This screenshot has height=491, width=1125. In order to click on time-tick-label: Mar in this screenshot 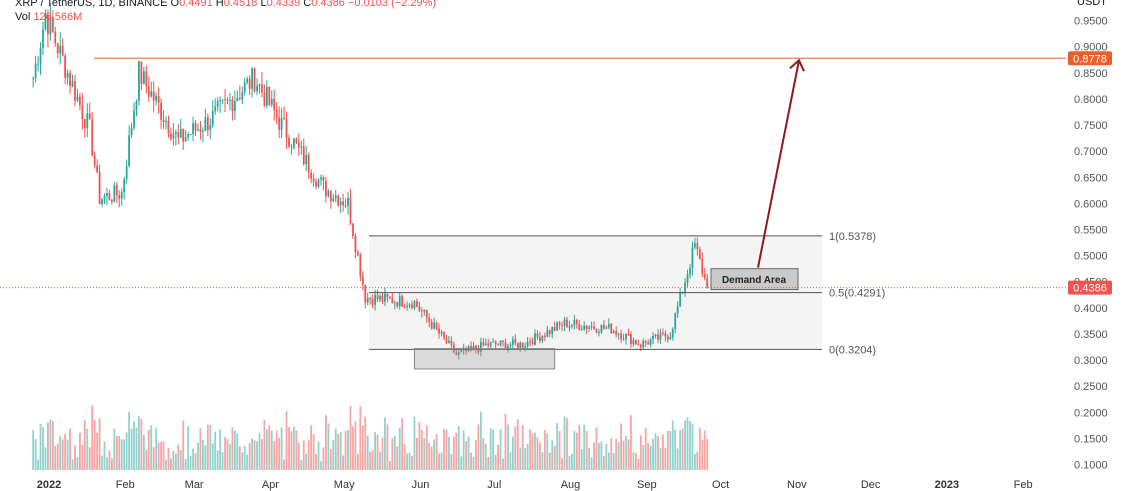, I will do `click(194, 485)`.